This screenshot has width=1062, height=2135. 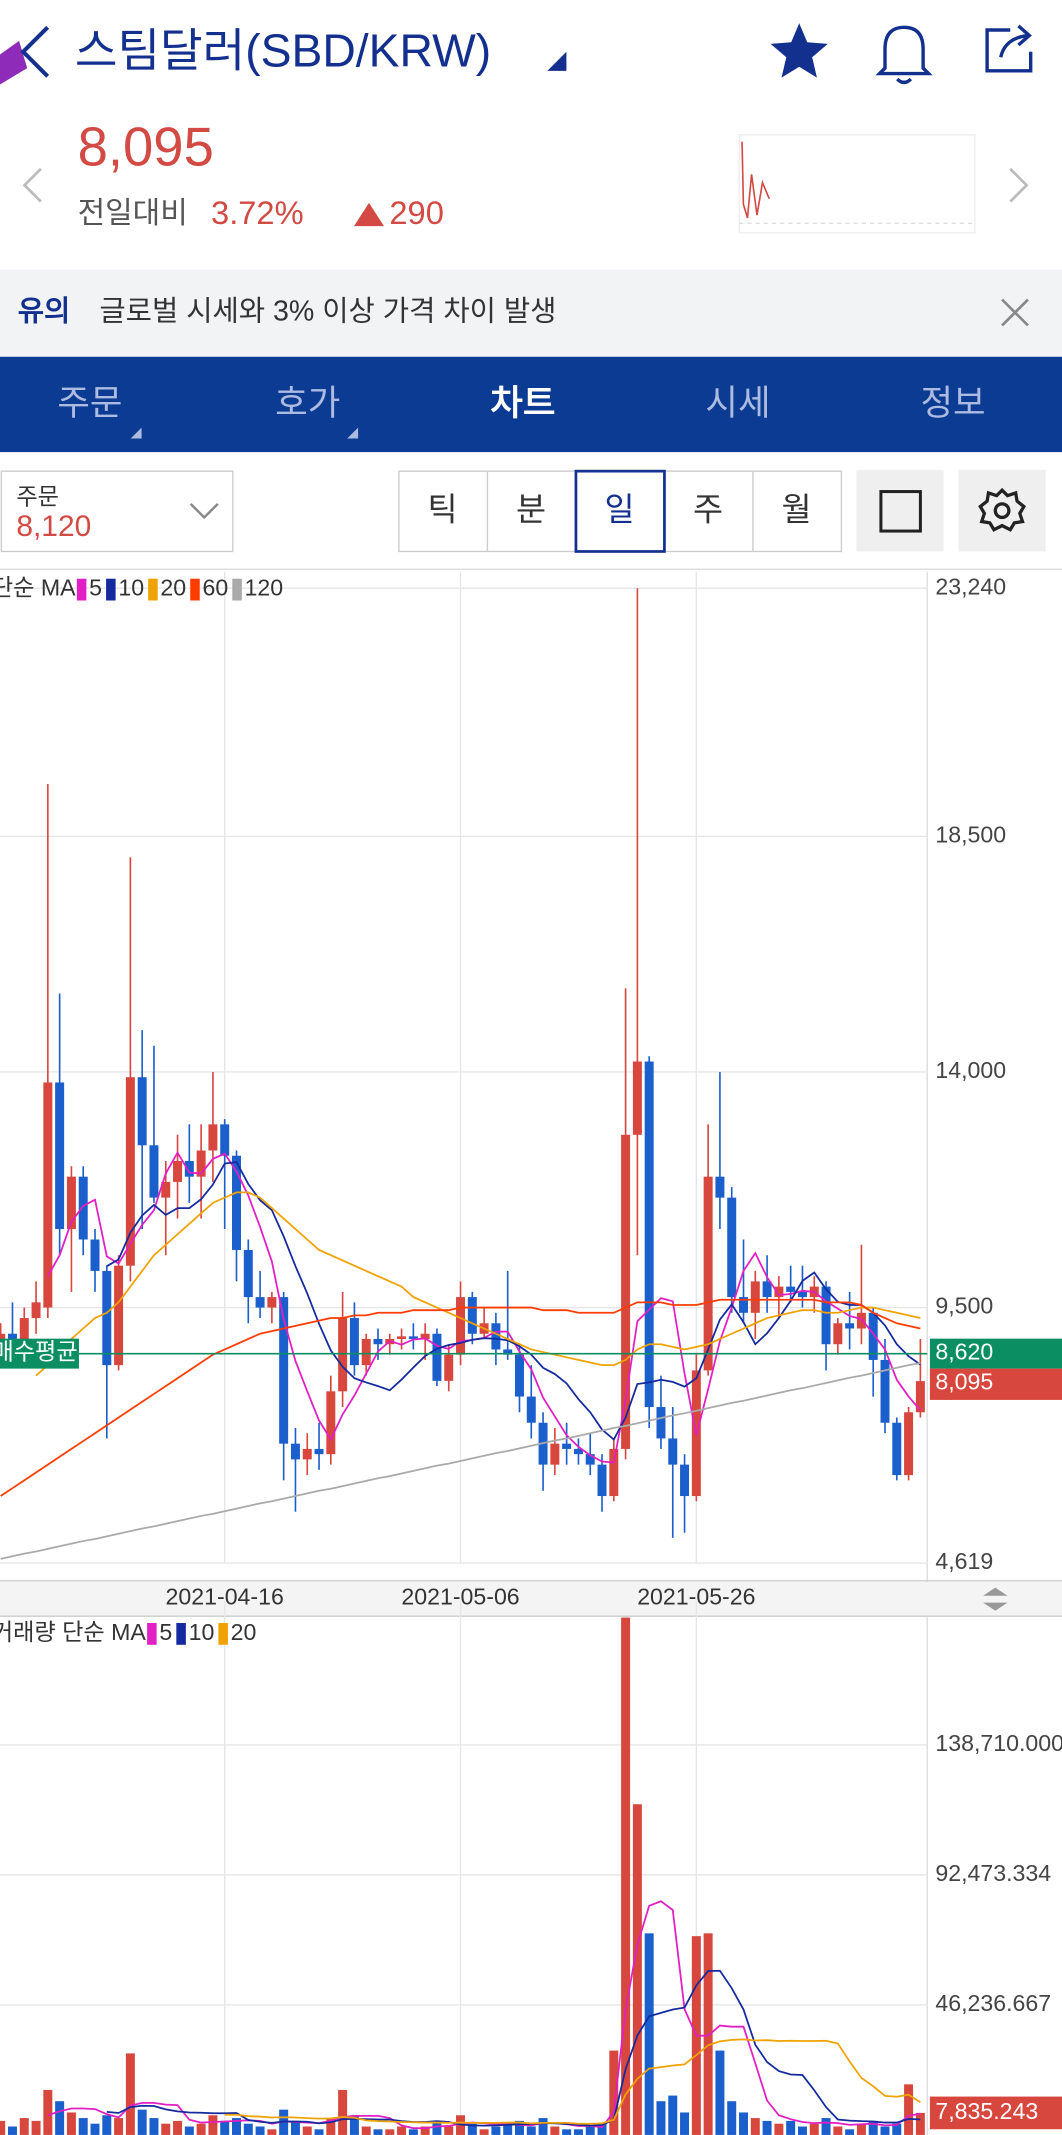 What do you see at coordinates (1009, 48) in the screenshot?
I see `share-icon` at bounding box center [1009, 48].